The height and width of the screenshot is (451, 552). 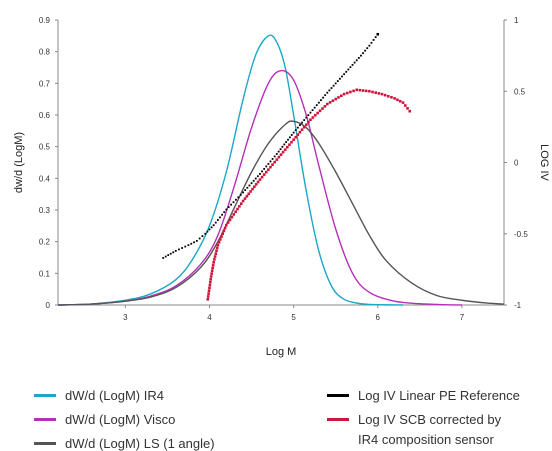 I want to click on y-axis-label: dw/d (LogM), so click(x=19, y=162).